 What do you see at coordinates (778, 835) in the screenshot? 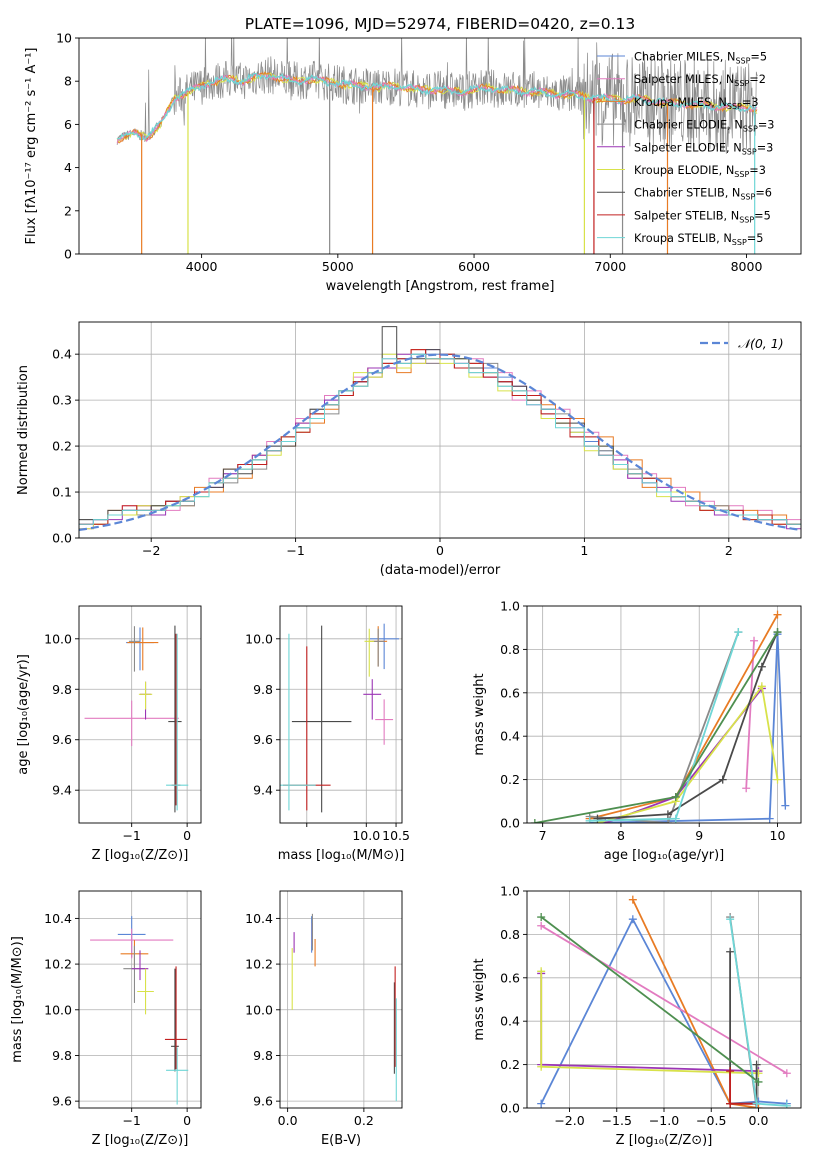
I see `x-tick-label: 10` at bounding box center [778, 835].